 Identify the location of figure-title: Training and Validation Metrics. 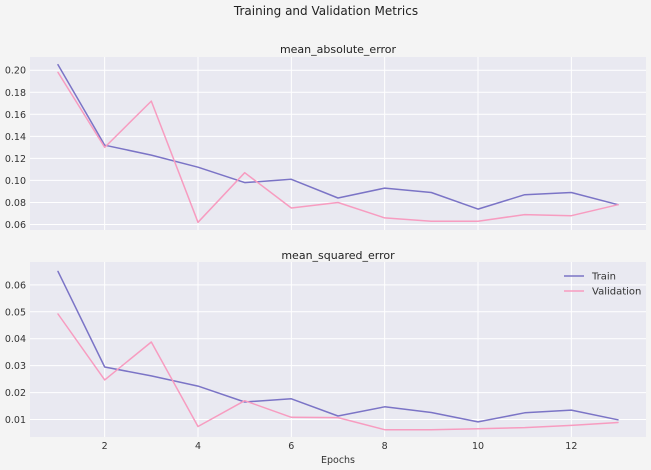
(325, 11).